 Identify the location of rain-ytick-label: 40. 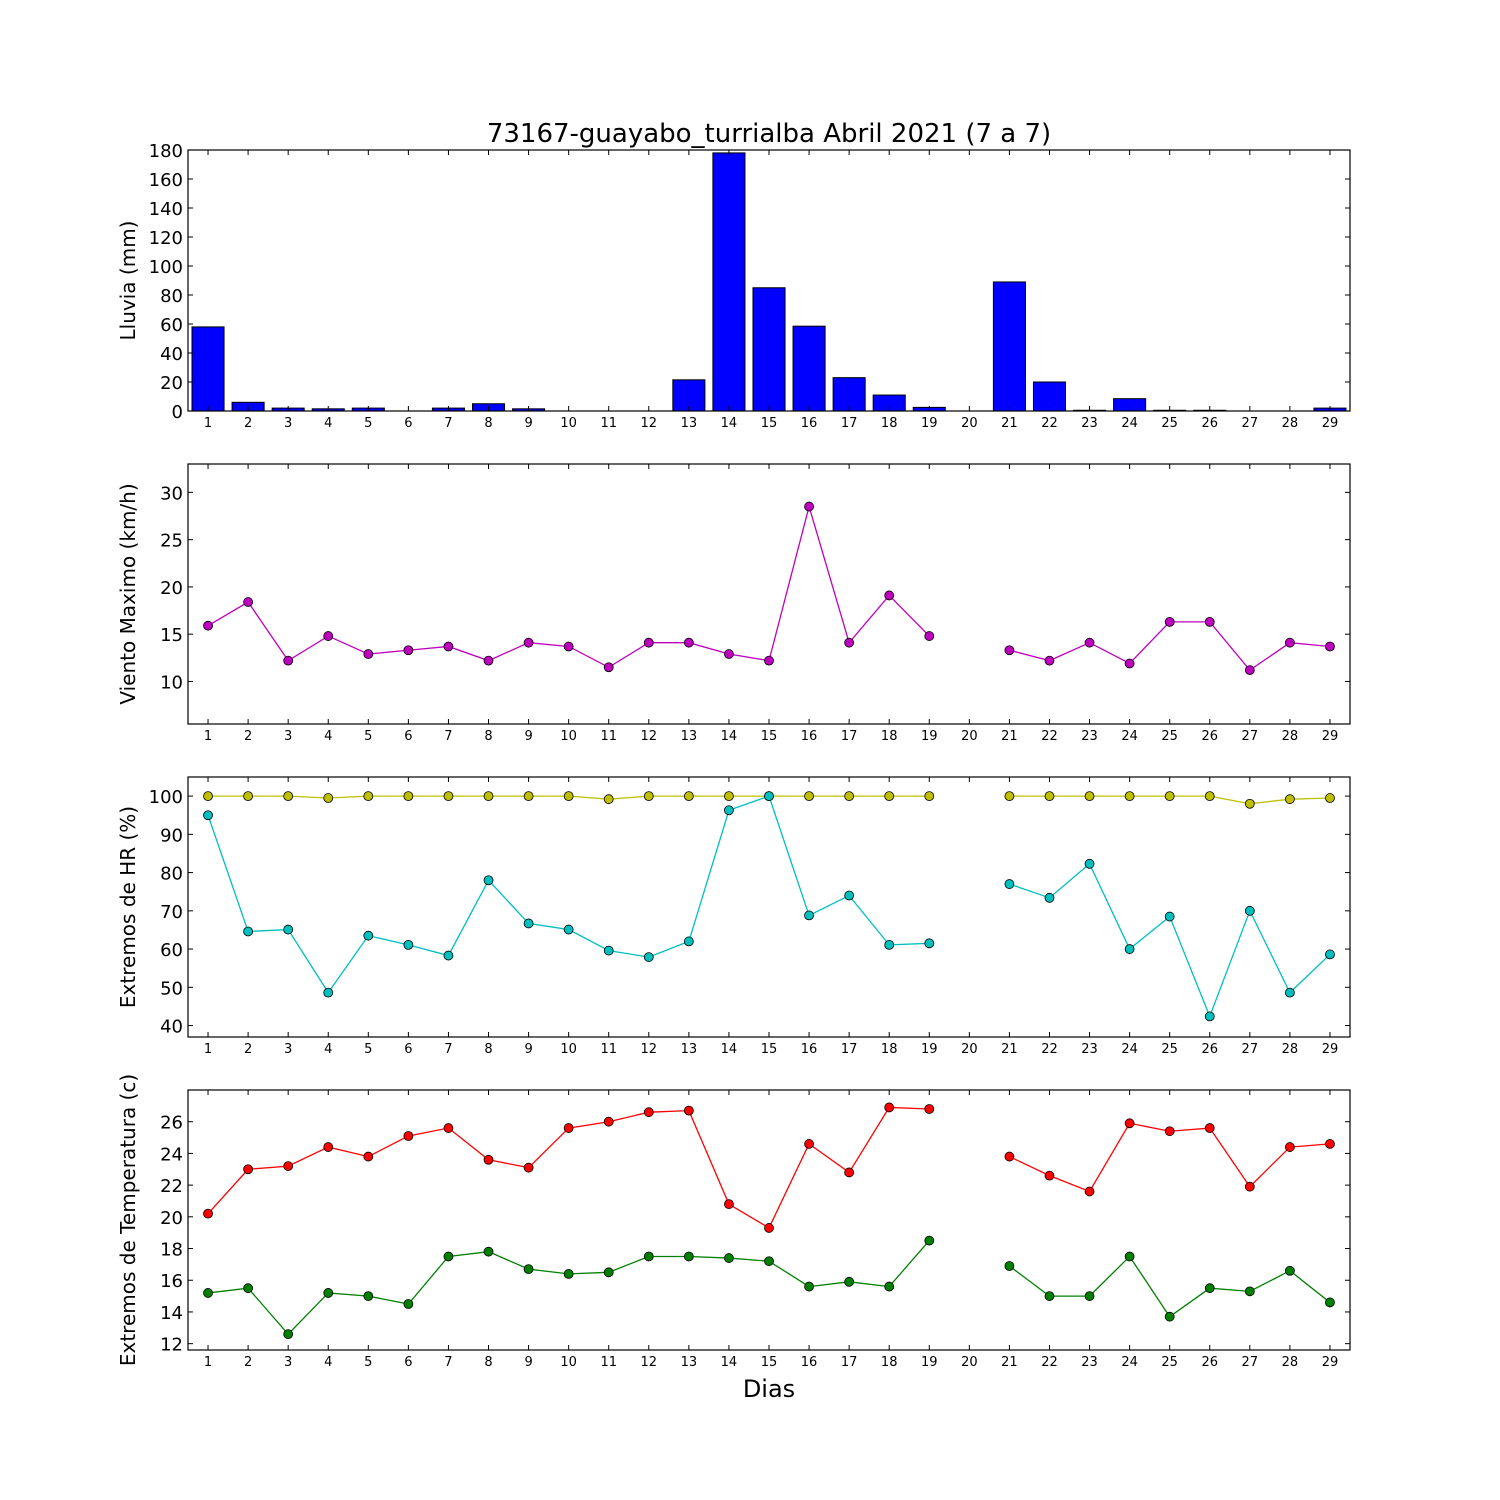
(171, 354).